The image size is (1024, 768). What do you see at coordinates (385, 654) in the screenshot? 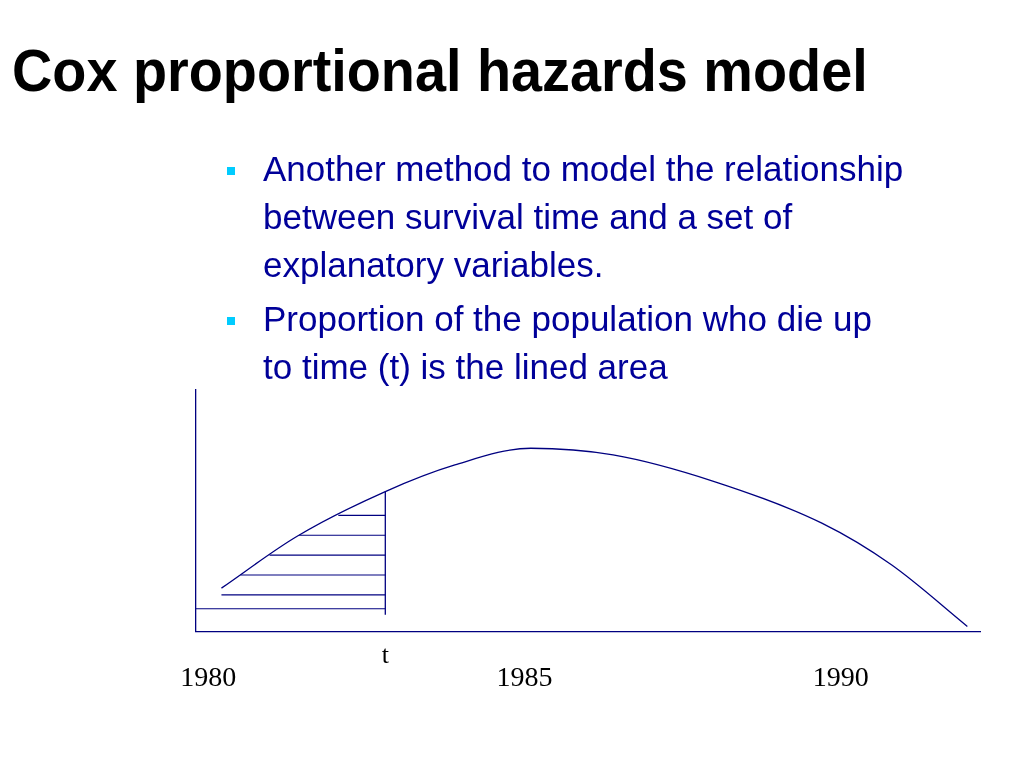
I see `ref-line-label: t` at bounding box center [385, 654].